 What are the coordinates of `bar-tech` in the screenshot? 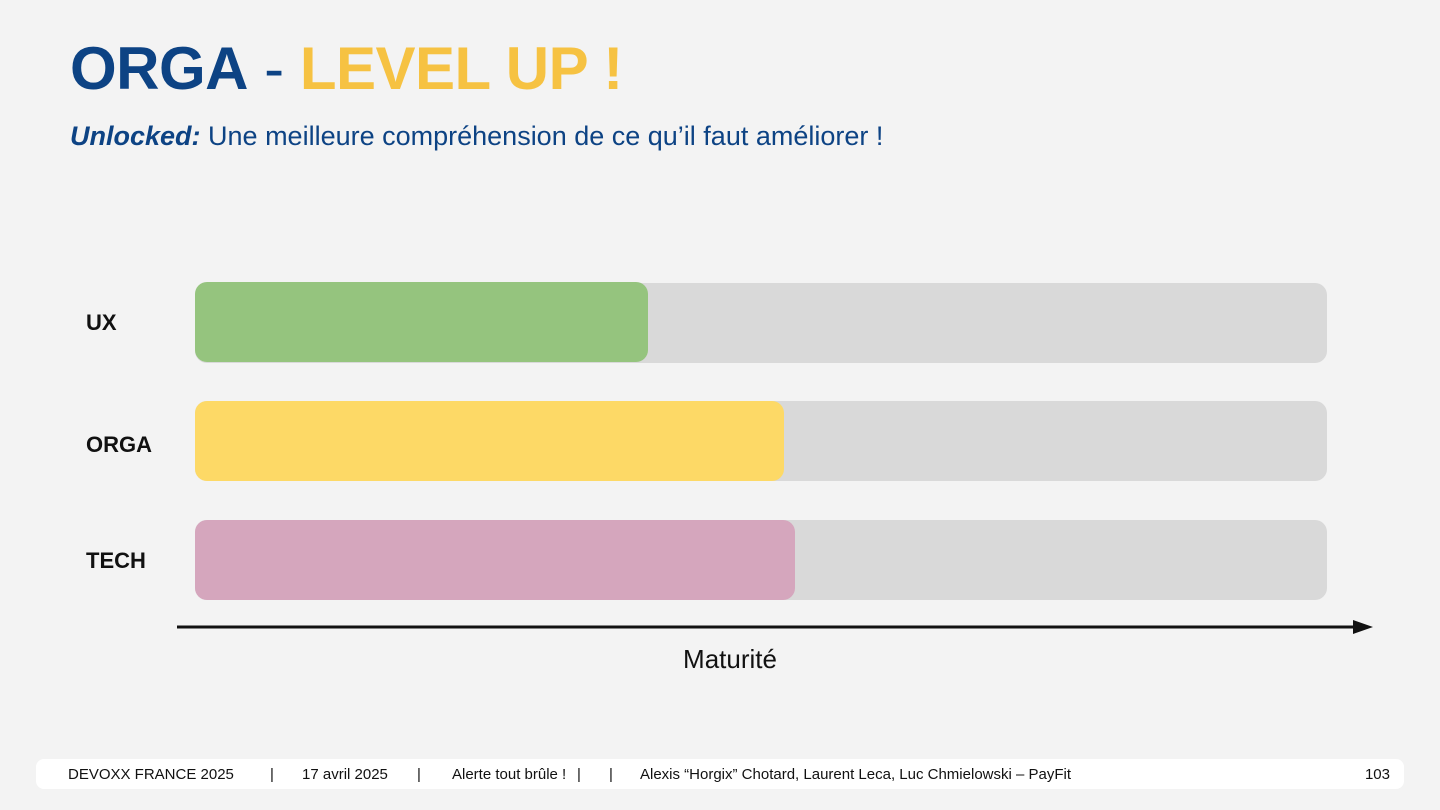 It's located at (495, 560).